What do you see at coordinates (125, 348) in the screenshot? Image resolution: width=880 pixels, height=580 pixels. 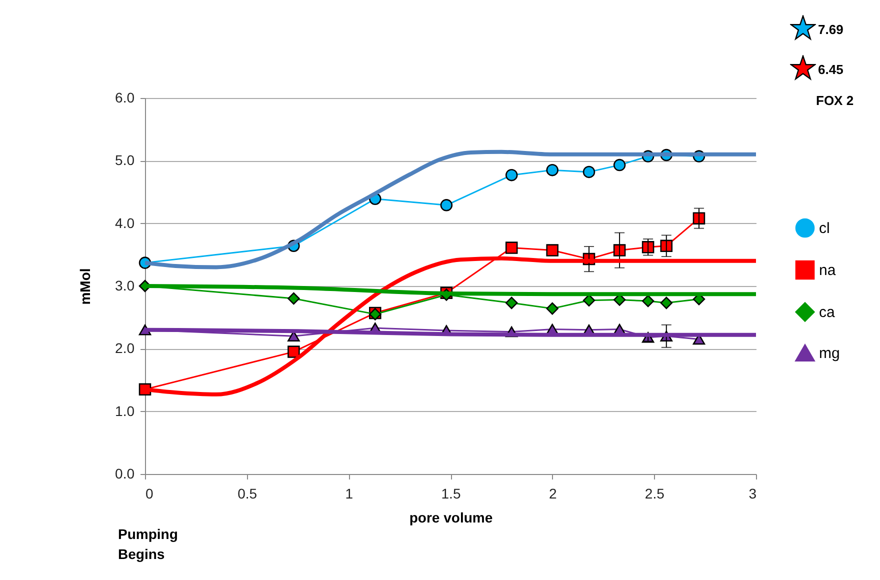 I see `y-tick-label: 2.0` at bounding box center [125, 348].